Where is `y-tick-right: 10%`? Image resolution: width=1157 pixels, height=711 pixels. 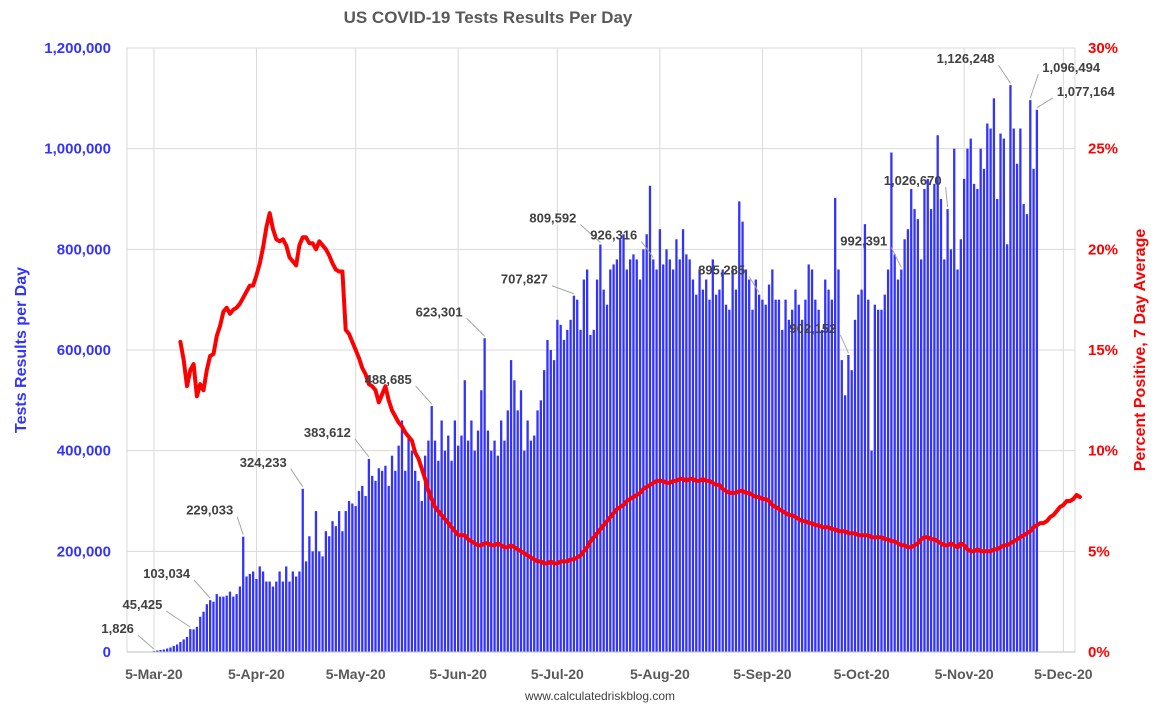
y-tick-right: 10% is located at coordinates (1103, 451).